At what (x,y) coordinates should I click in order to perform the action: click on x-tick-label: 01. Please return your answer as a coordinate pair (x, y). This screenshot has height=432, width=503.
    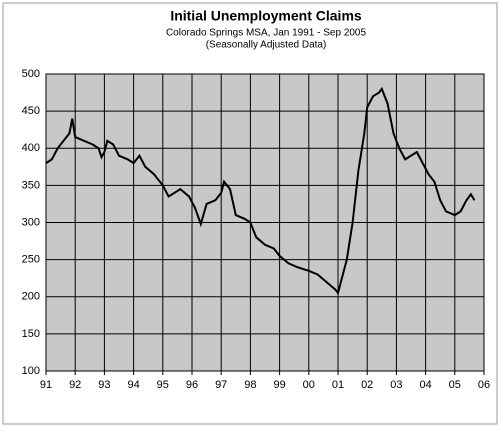
    Looking at the image, I should click on (338, 385).